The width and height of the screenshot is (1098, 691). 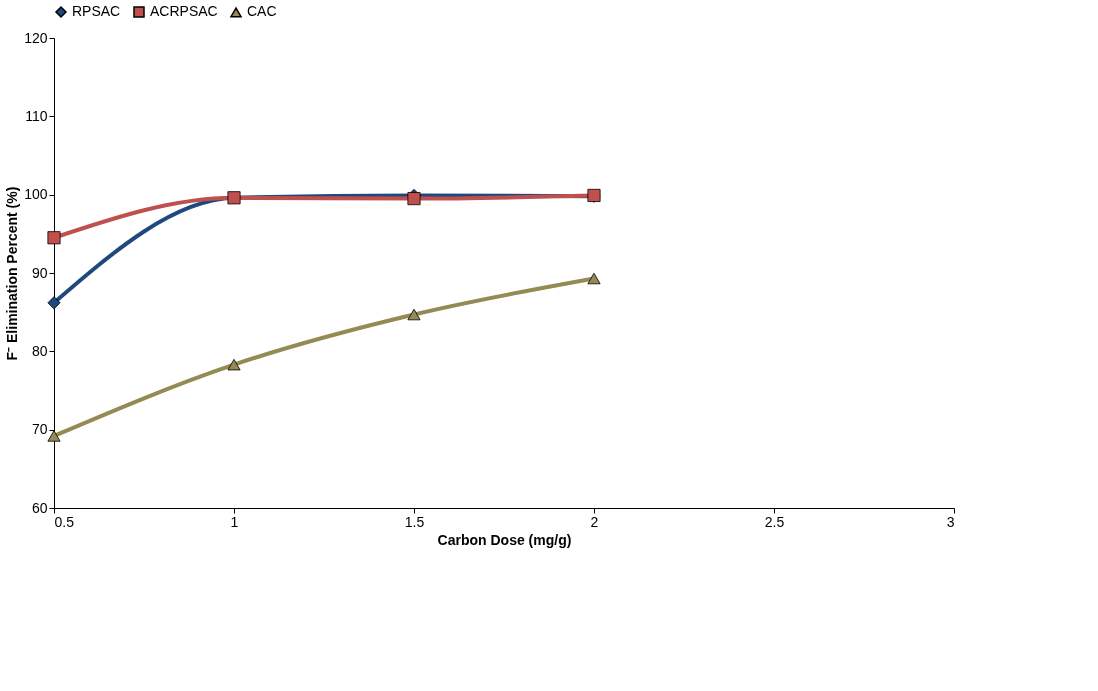 I want to click on legend-label: CAC, so click(x=262, y=11).